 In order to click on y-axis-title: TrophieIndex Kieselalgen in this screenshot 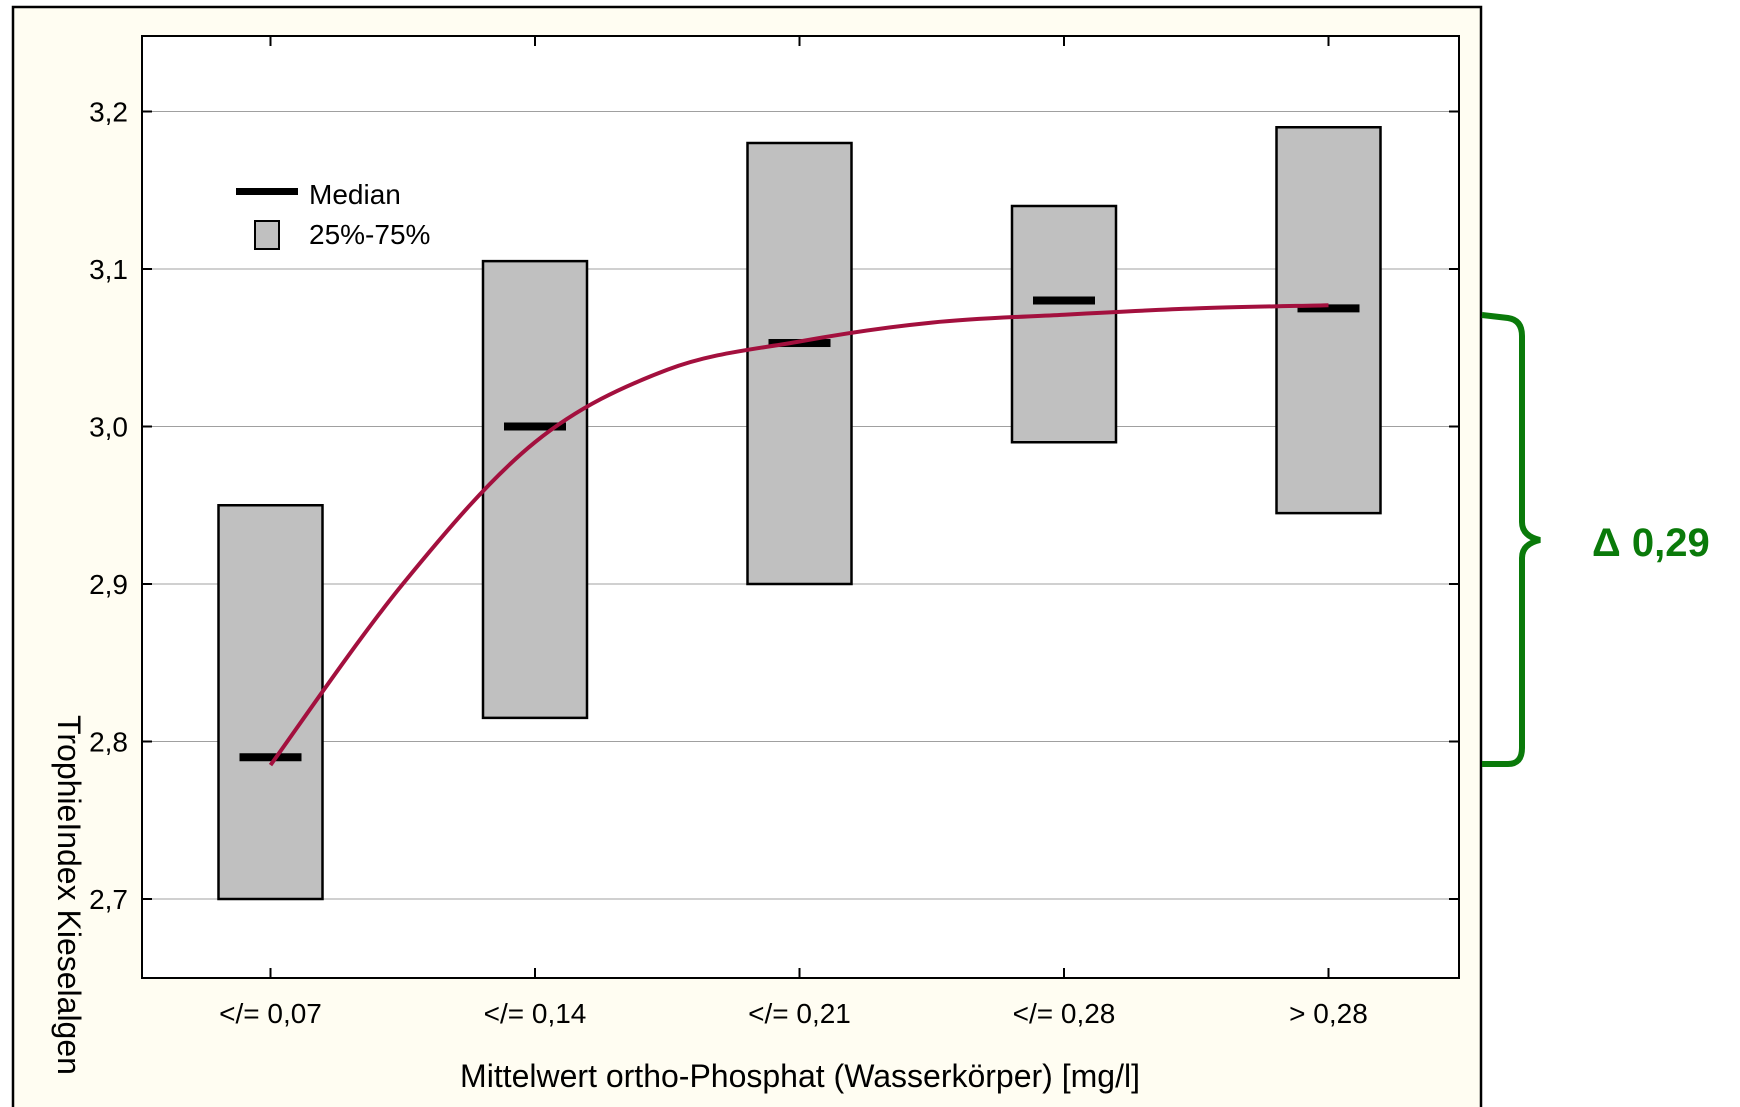, I will do `click(69, 895)`.